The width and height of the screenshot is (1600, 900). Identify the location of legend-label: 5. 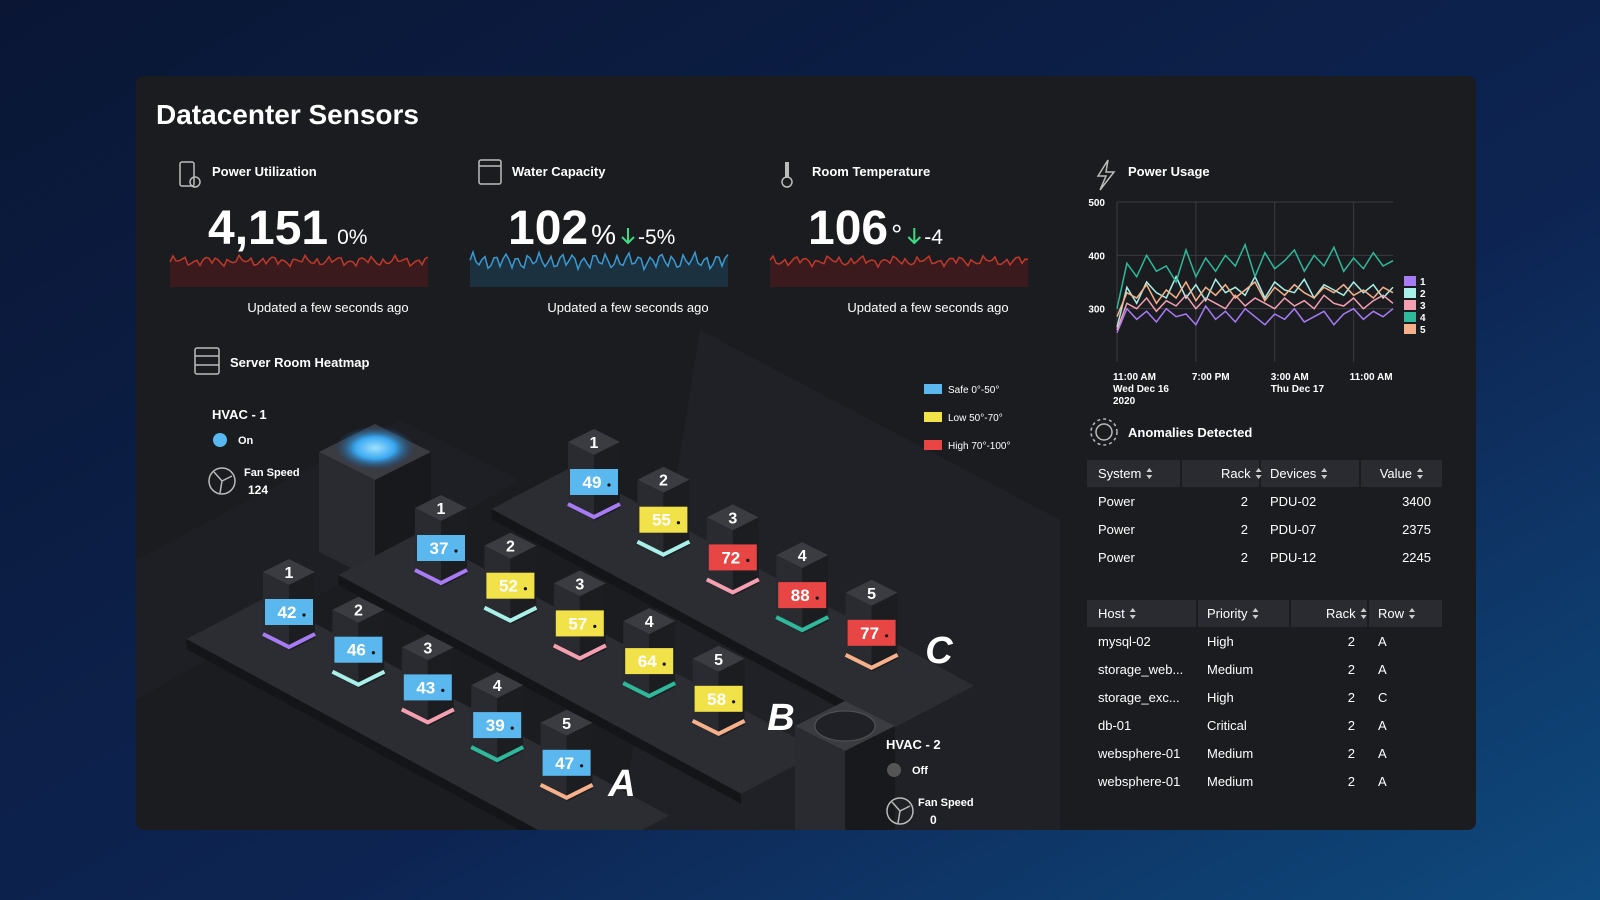
(1423, 330).